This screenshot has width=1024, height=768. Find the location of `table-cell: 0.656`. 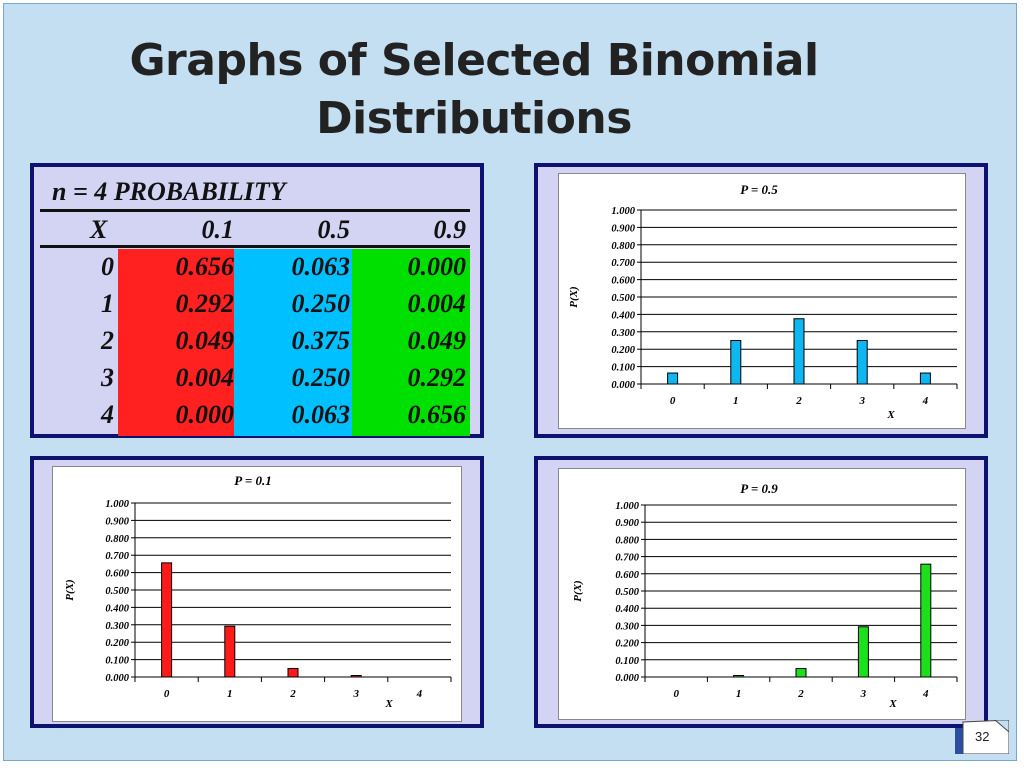

table-cell: 0.656 is located at coordinates (205, 266).